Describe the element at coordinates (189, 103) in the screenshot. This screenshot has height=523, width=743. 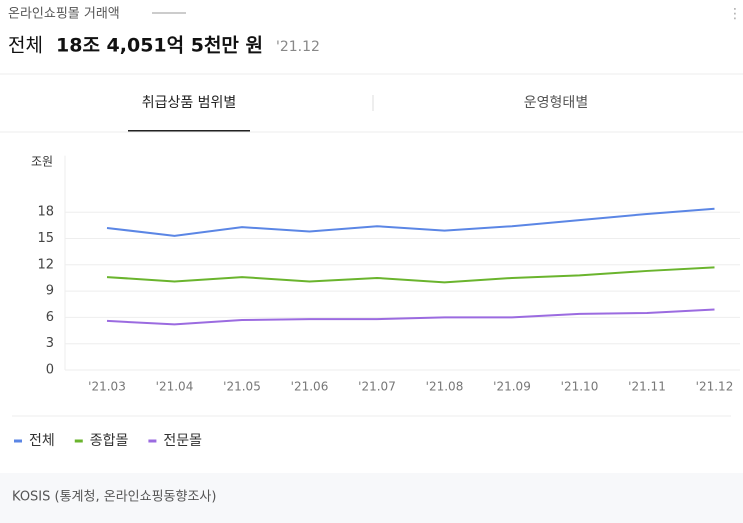
I see `tab-active: 취급상품 범위별` at that location.